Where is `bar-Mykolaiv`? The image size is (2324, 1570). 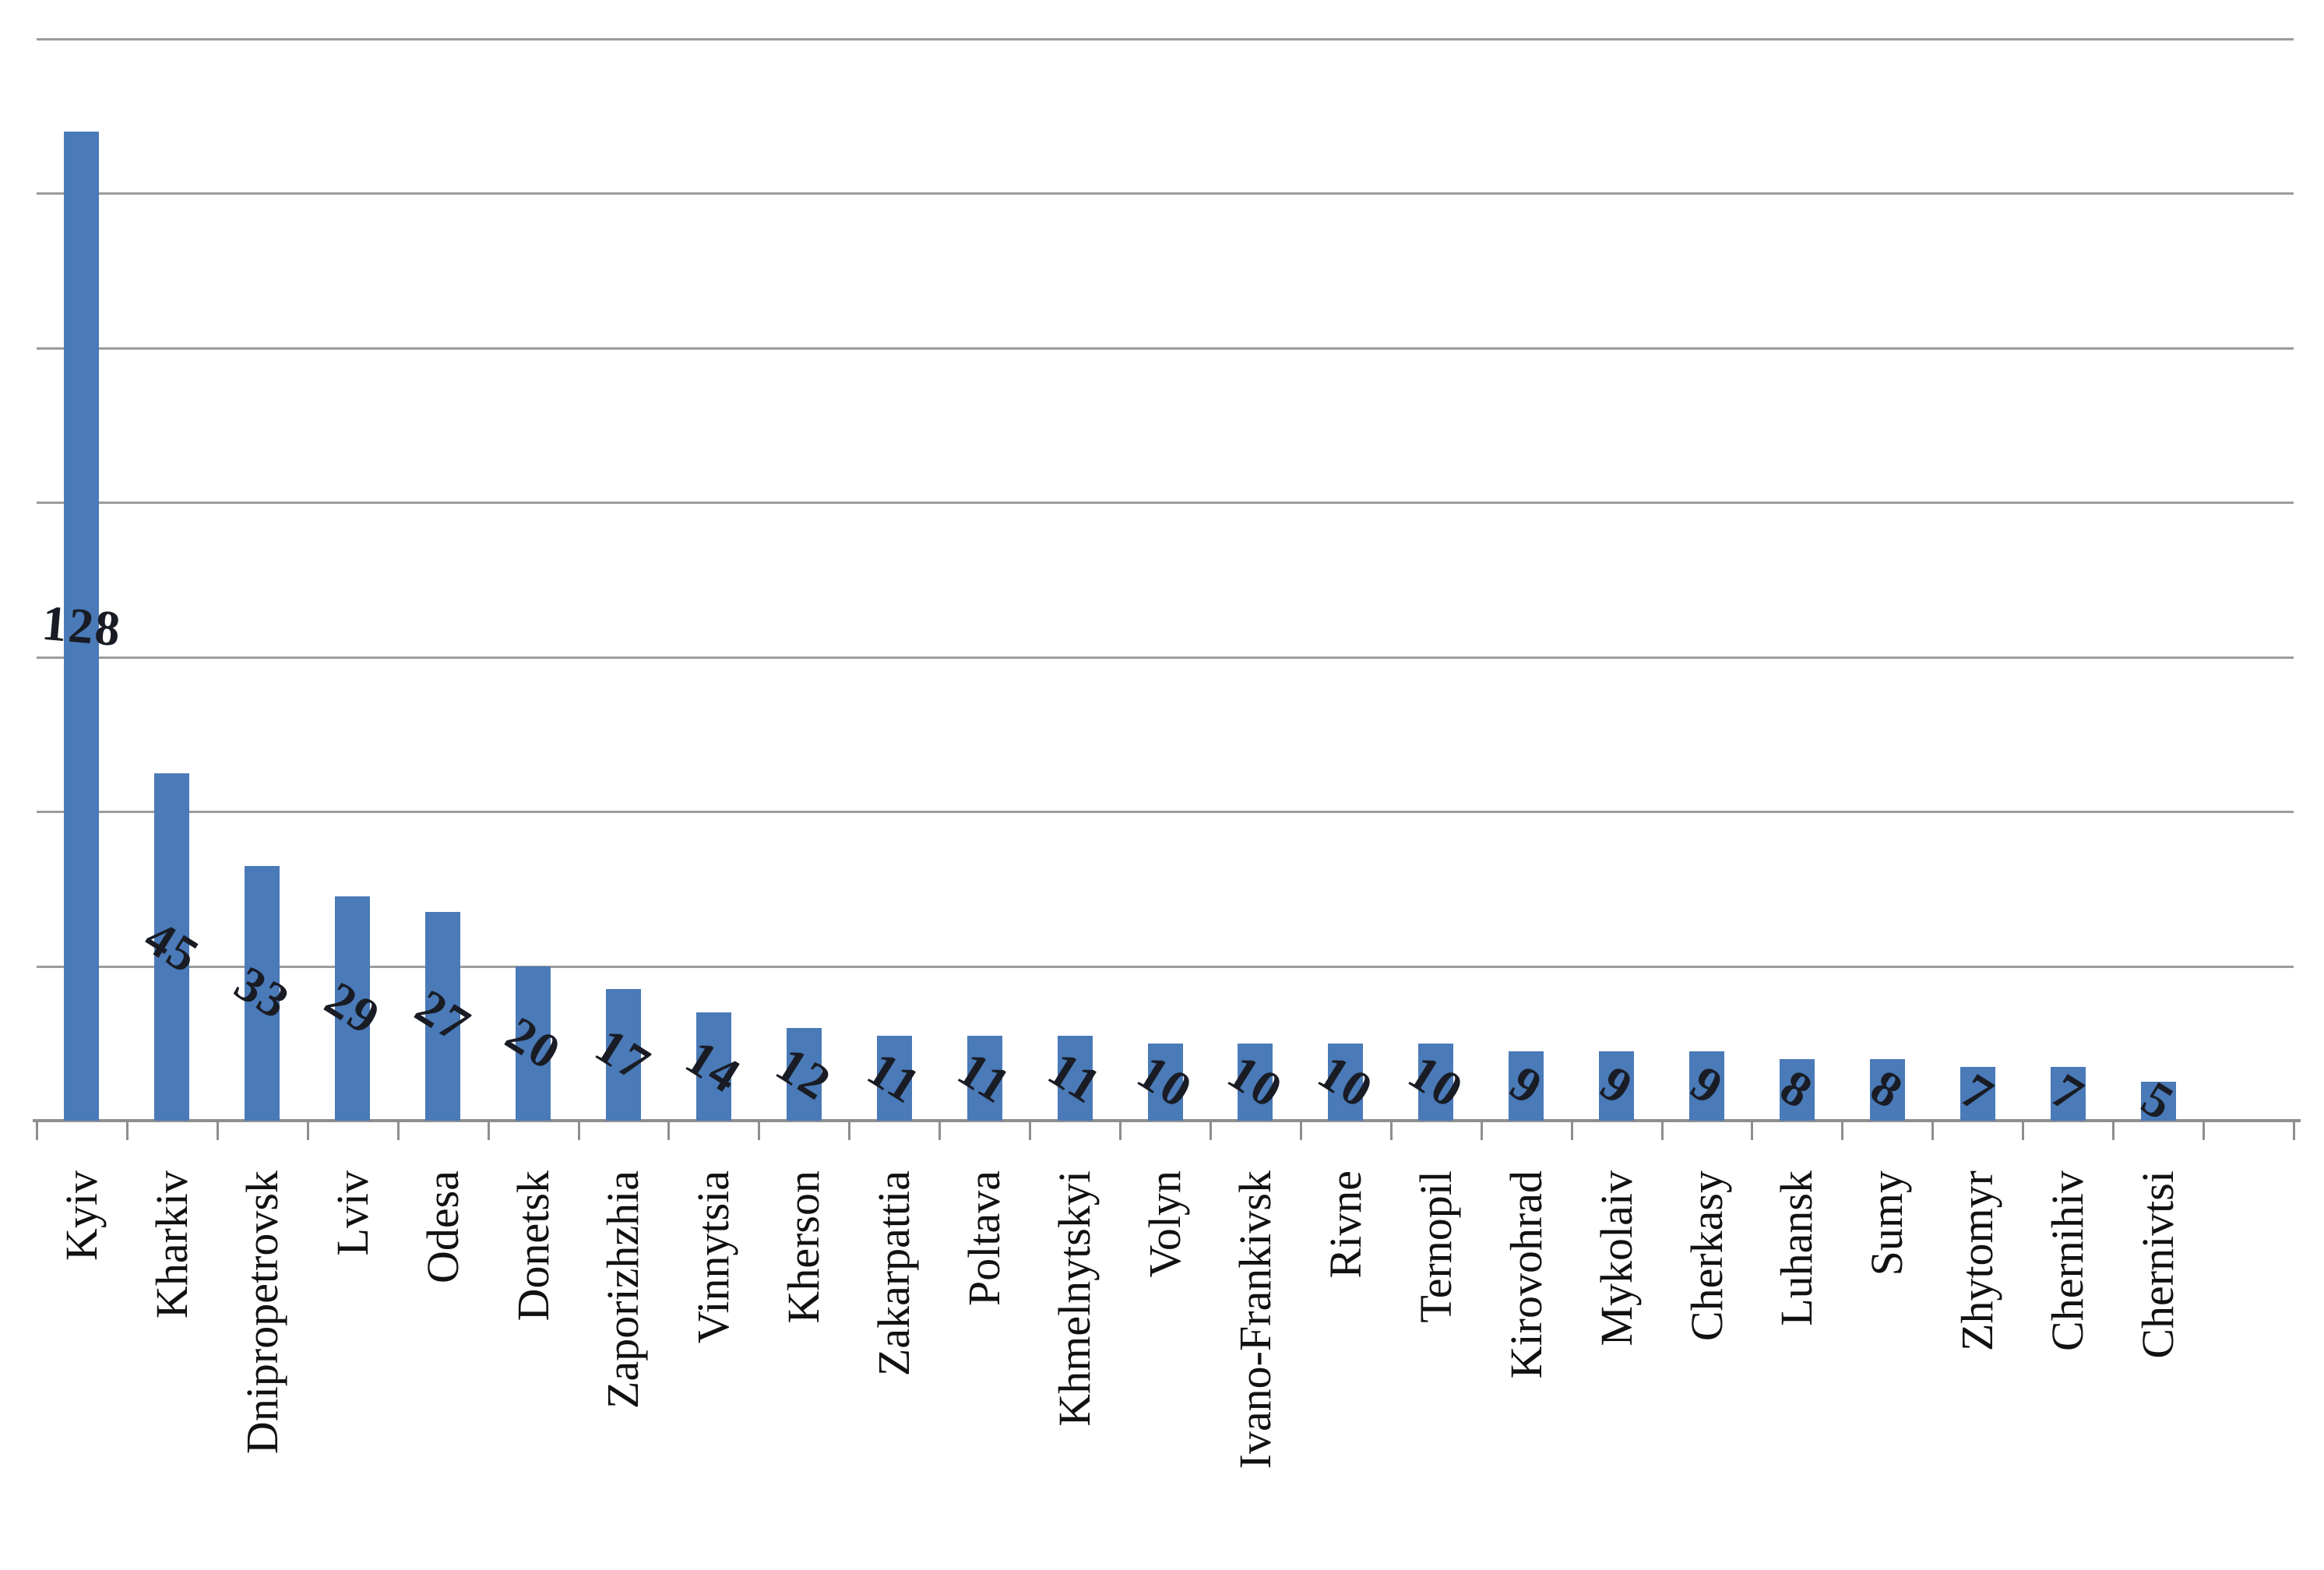
bar-Mykolaiv is located at coordinates (1617, 1086).